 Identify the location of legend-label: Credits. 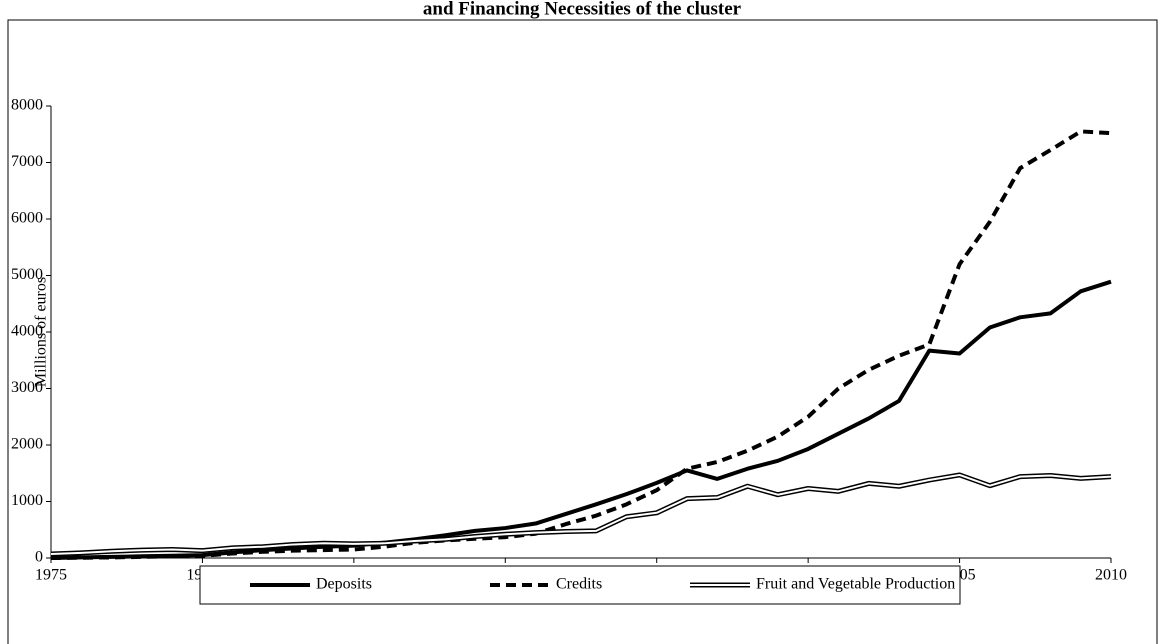
(579, 584).